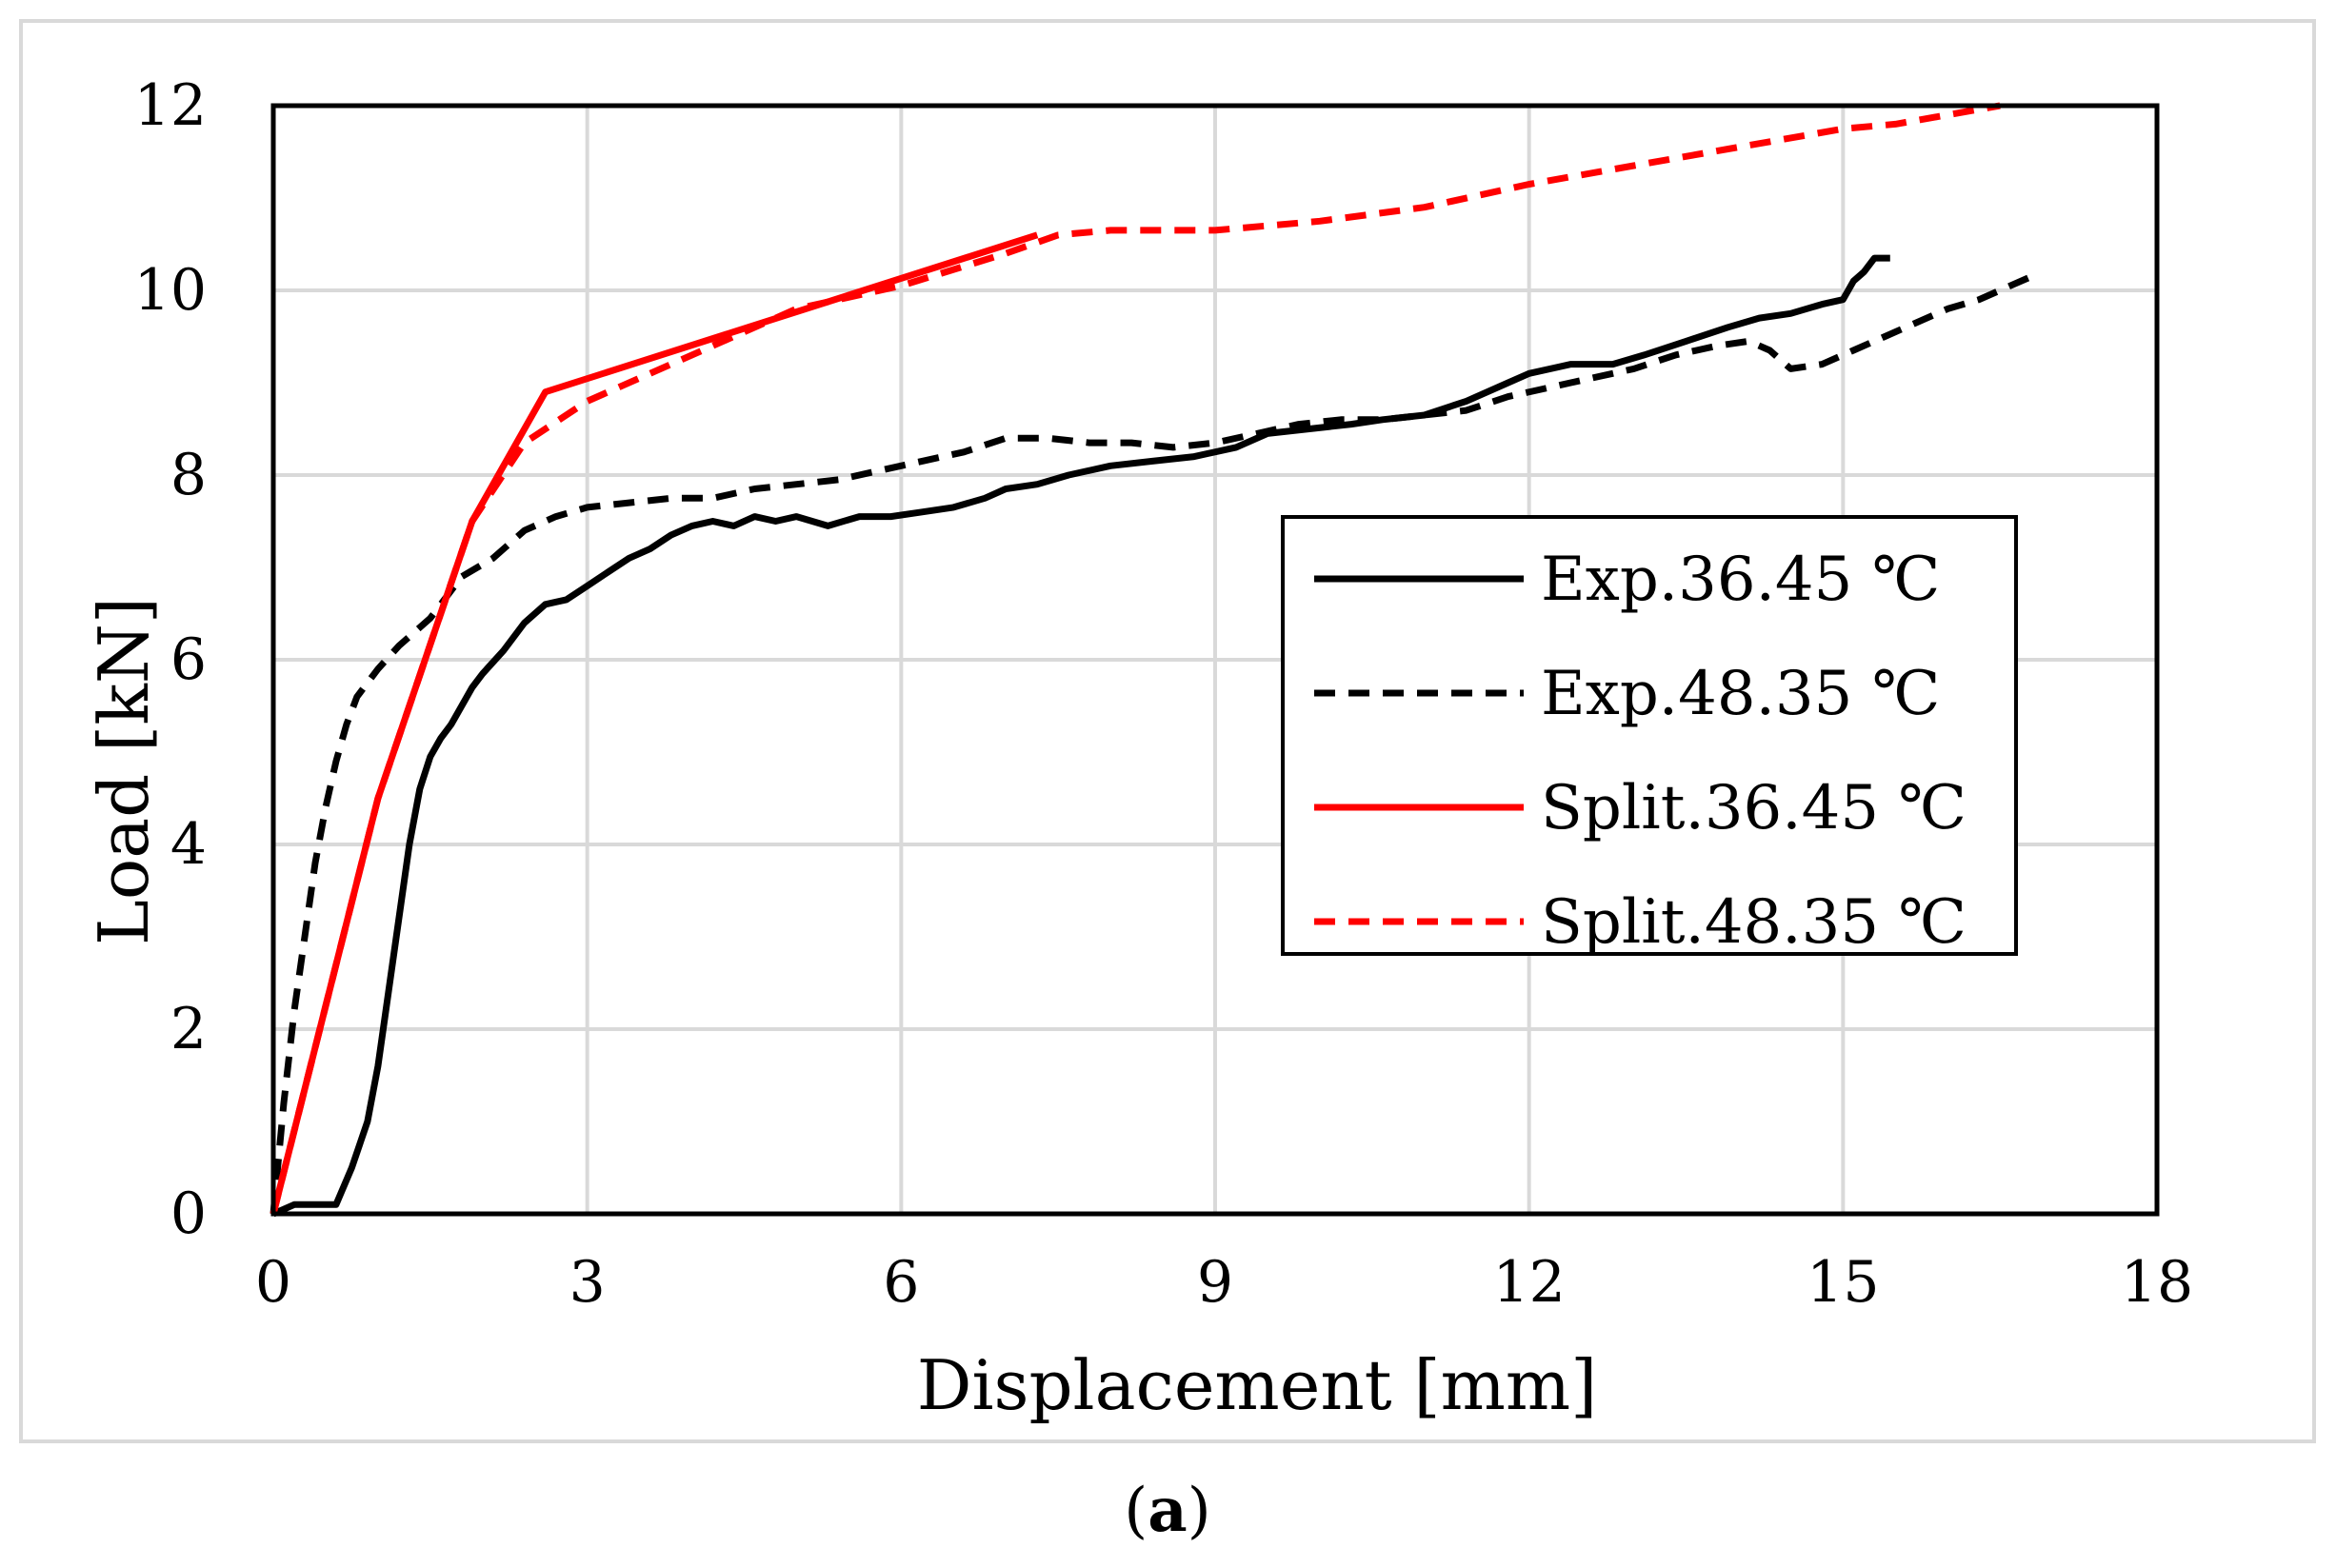 This screenshot has height=1568, width=2336. What do you see at coordinates (1215, 1283) in the screenshot?
I see `x-tick-label: 9` at bounding box center [1215, 1283].